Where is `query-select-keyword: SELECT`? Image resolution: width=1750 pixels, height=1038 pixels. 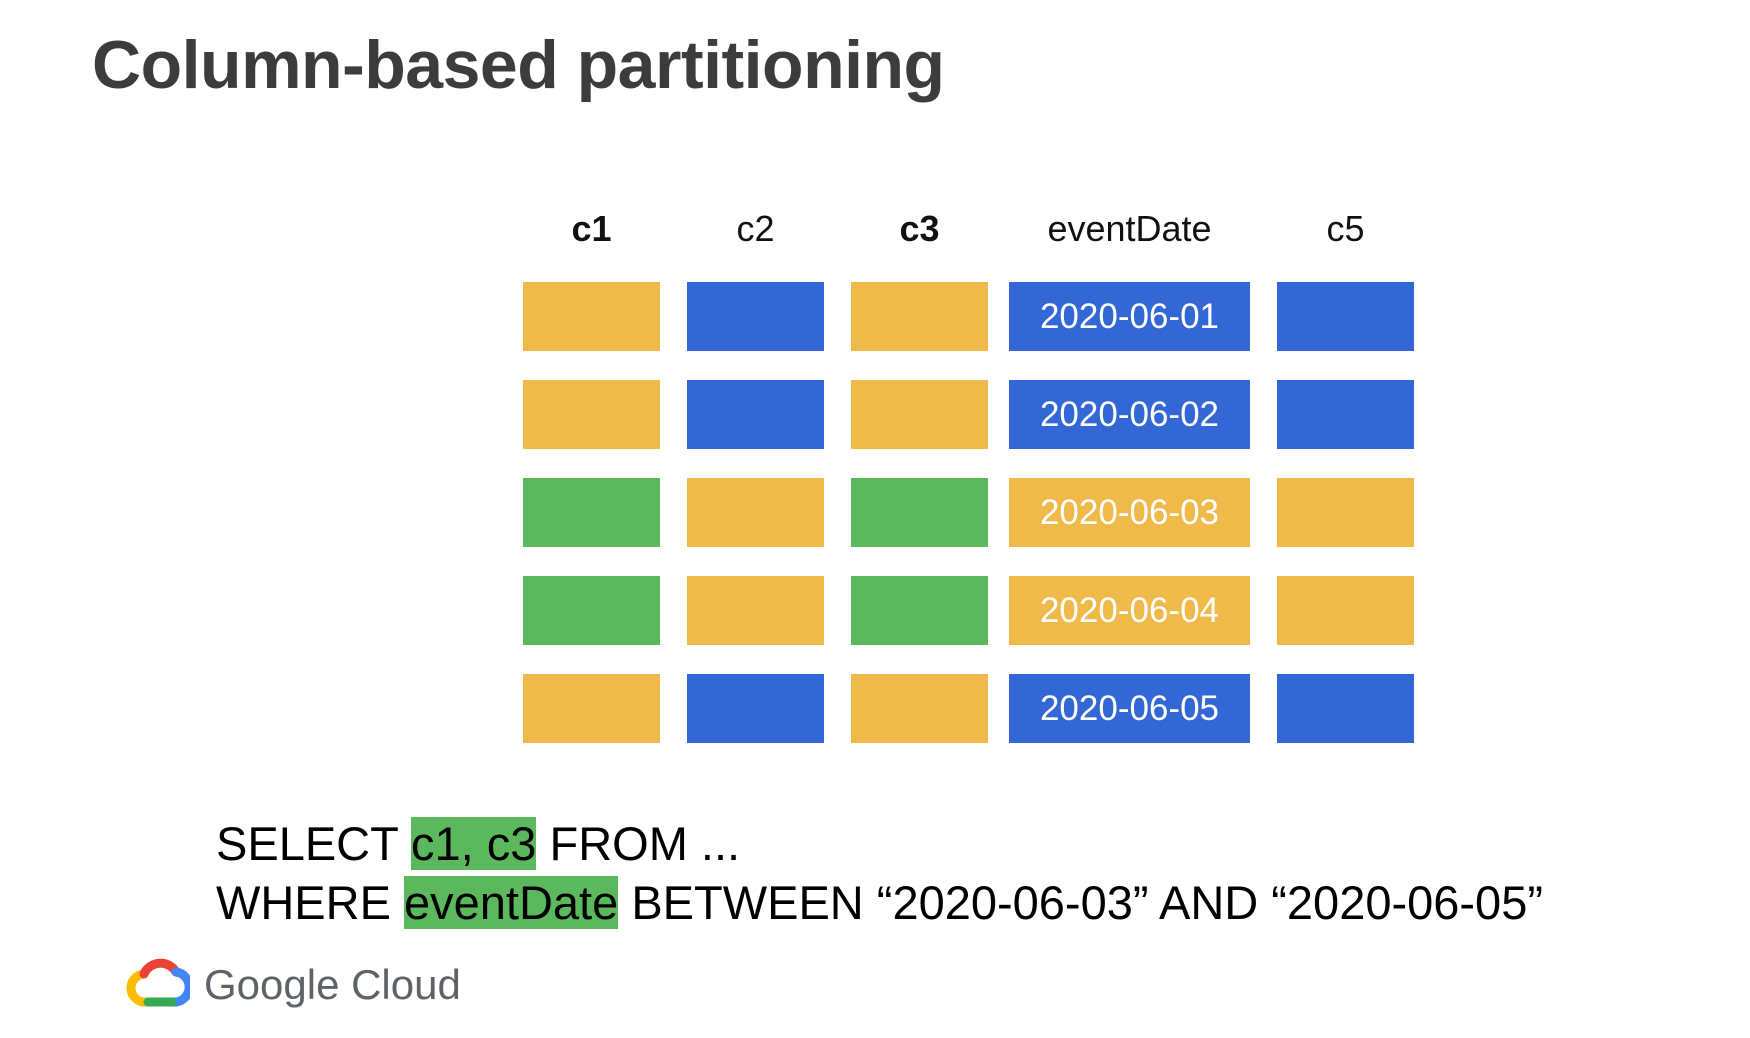 query-select-keyword: SELECT is located at coordinates (314, 843).